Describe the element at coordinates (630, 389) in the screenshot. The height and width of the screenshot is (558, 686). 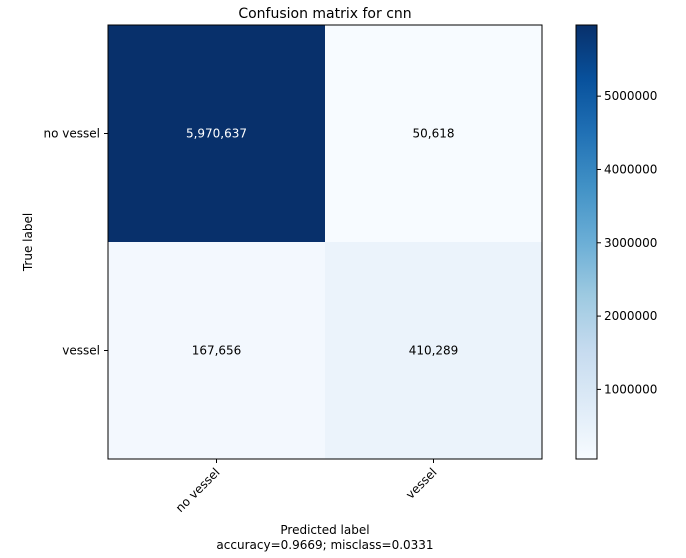
I see `colorbar-tick-label: 1000000` at that location.